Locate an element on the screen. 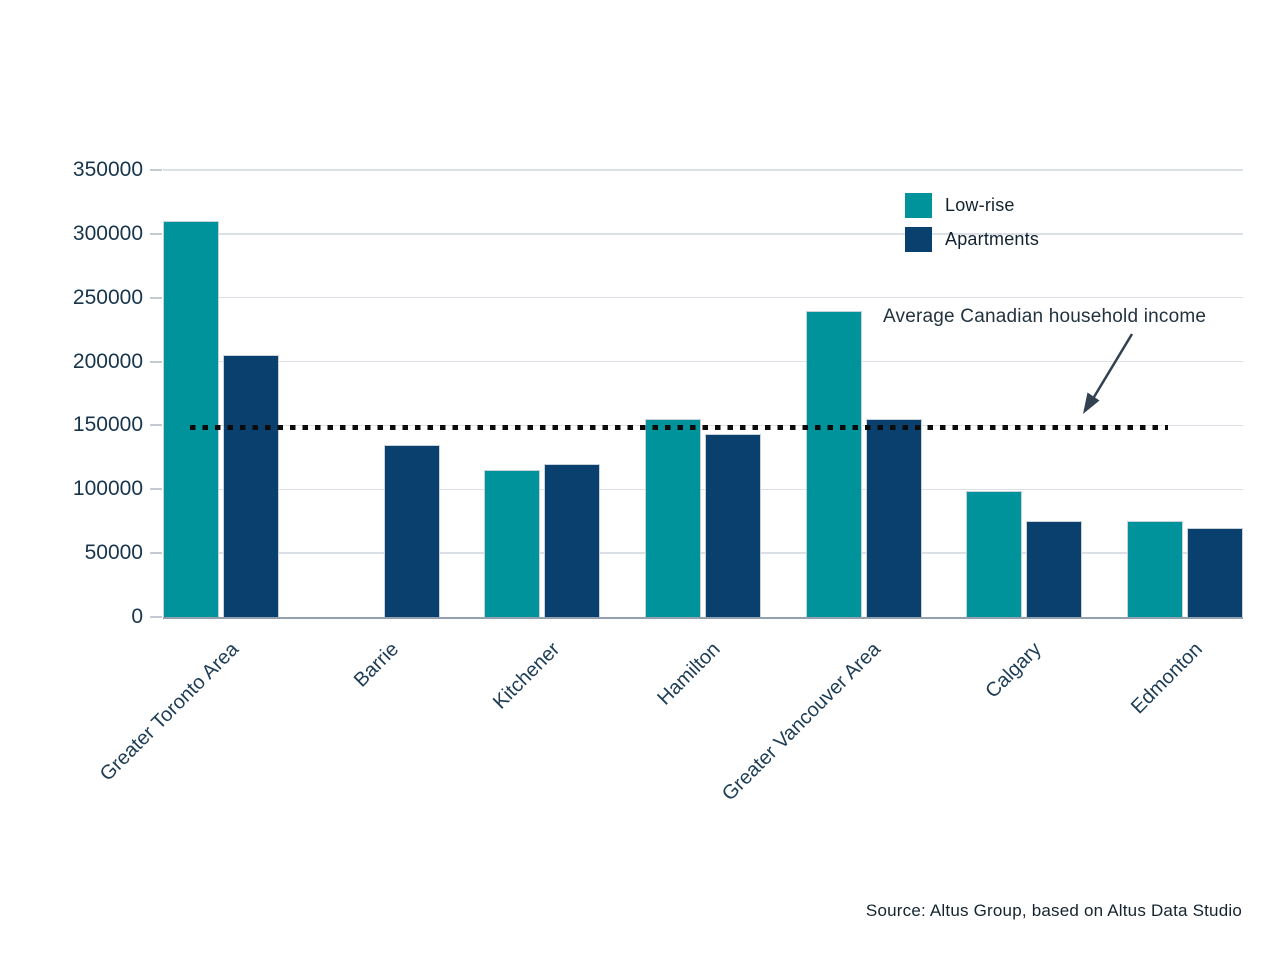 This screenshot has height=960, width=1280. y-tick-label: 300000 is located at coordinates (107, 233).